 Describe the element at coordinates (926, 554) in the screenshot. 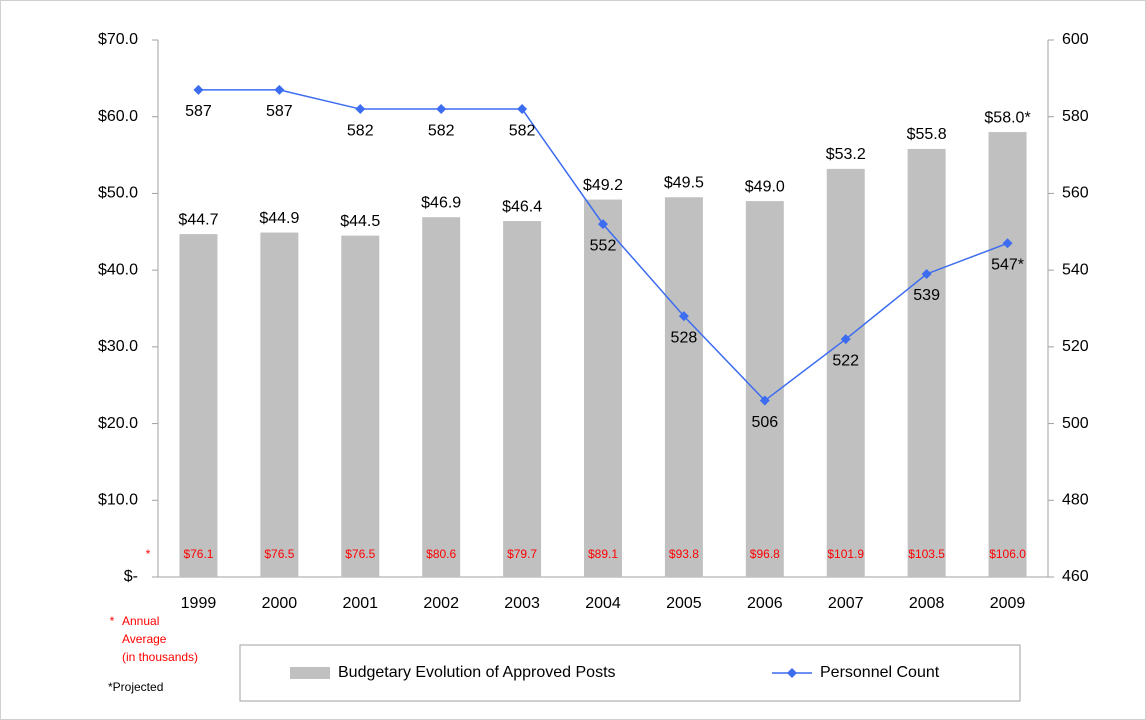

I see `annual-average-label: $103.5` at that location.